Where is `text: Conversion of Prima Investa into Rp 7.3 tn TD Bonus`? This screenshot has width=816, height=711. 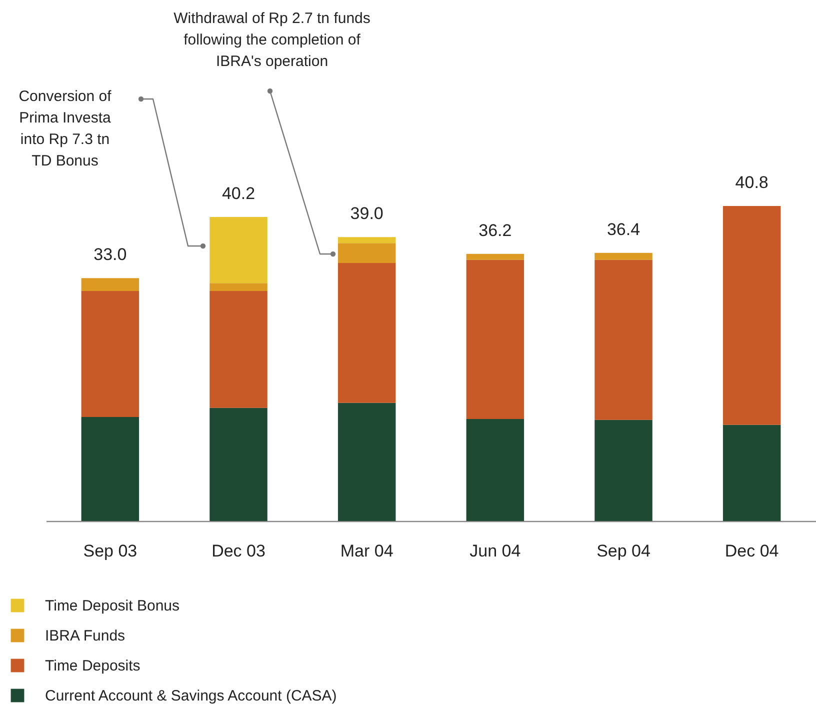
text: Conversion of Prima Investa into Rp 7.3 tn TD Bonus is located at coordinates (65, 129).